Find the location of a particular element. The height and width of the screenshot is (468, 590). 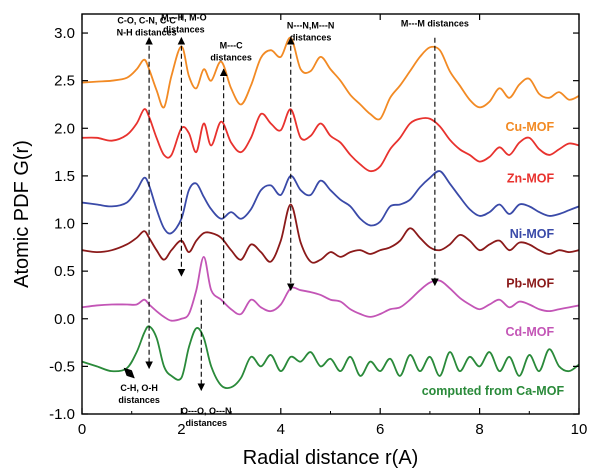

x-tick-label-2: 4 is located at coordinates (281, 429).